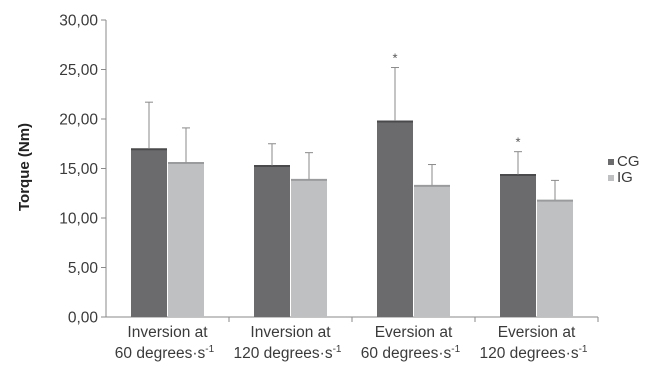 The image size is (654, 367). What do you see at coordinates (83, 268) in the screenshot?
I see `y-tick-label: 5,00` at bounding box center [83, 268].